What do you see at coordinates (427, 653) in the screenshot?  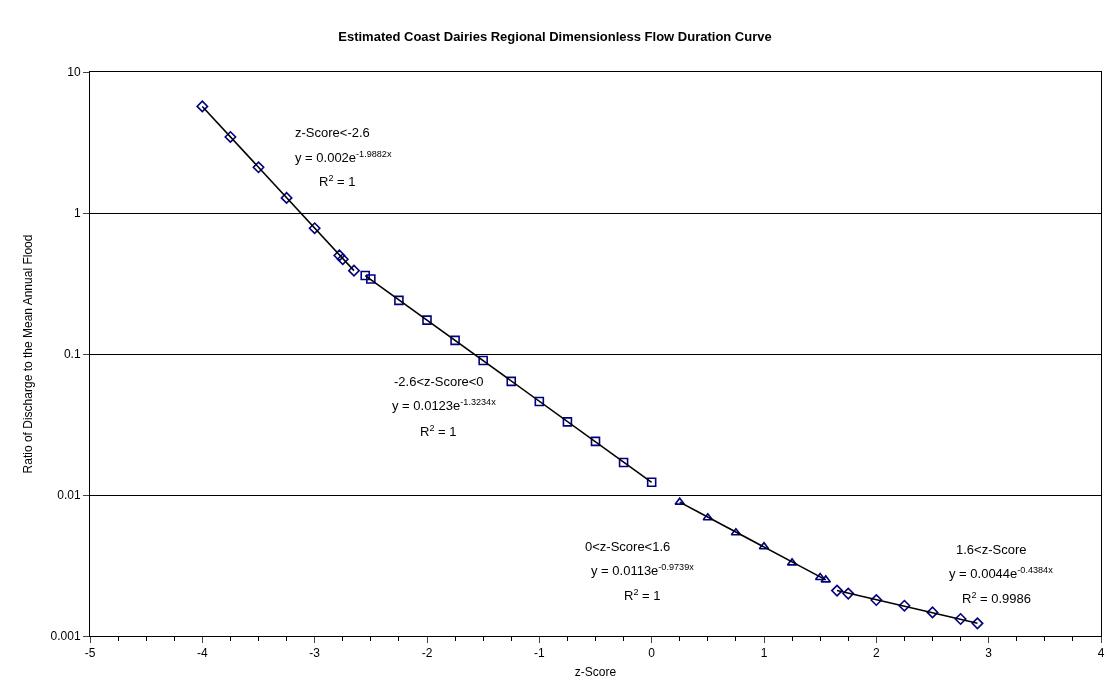 I see `x-tick-label: -2` at bounding box center [427, 653].